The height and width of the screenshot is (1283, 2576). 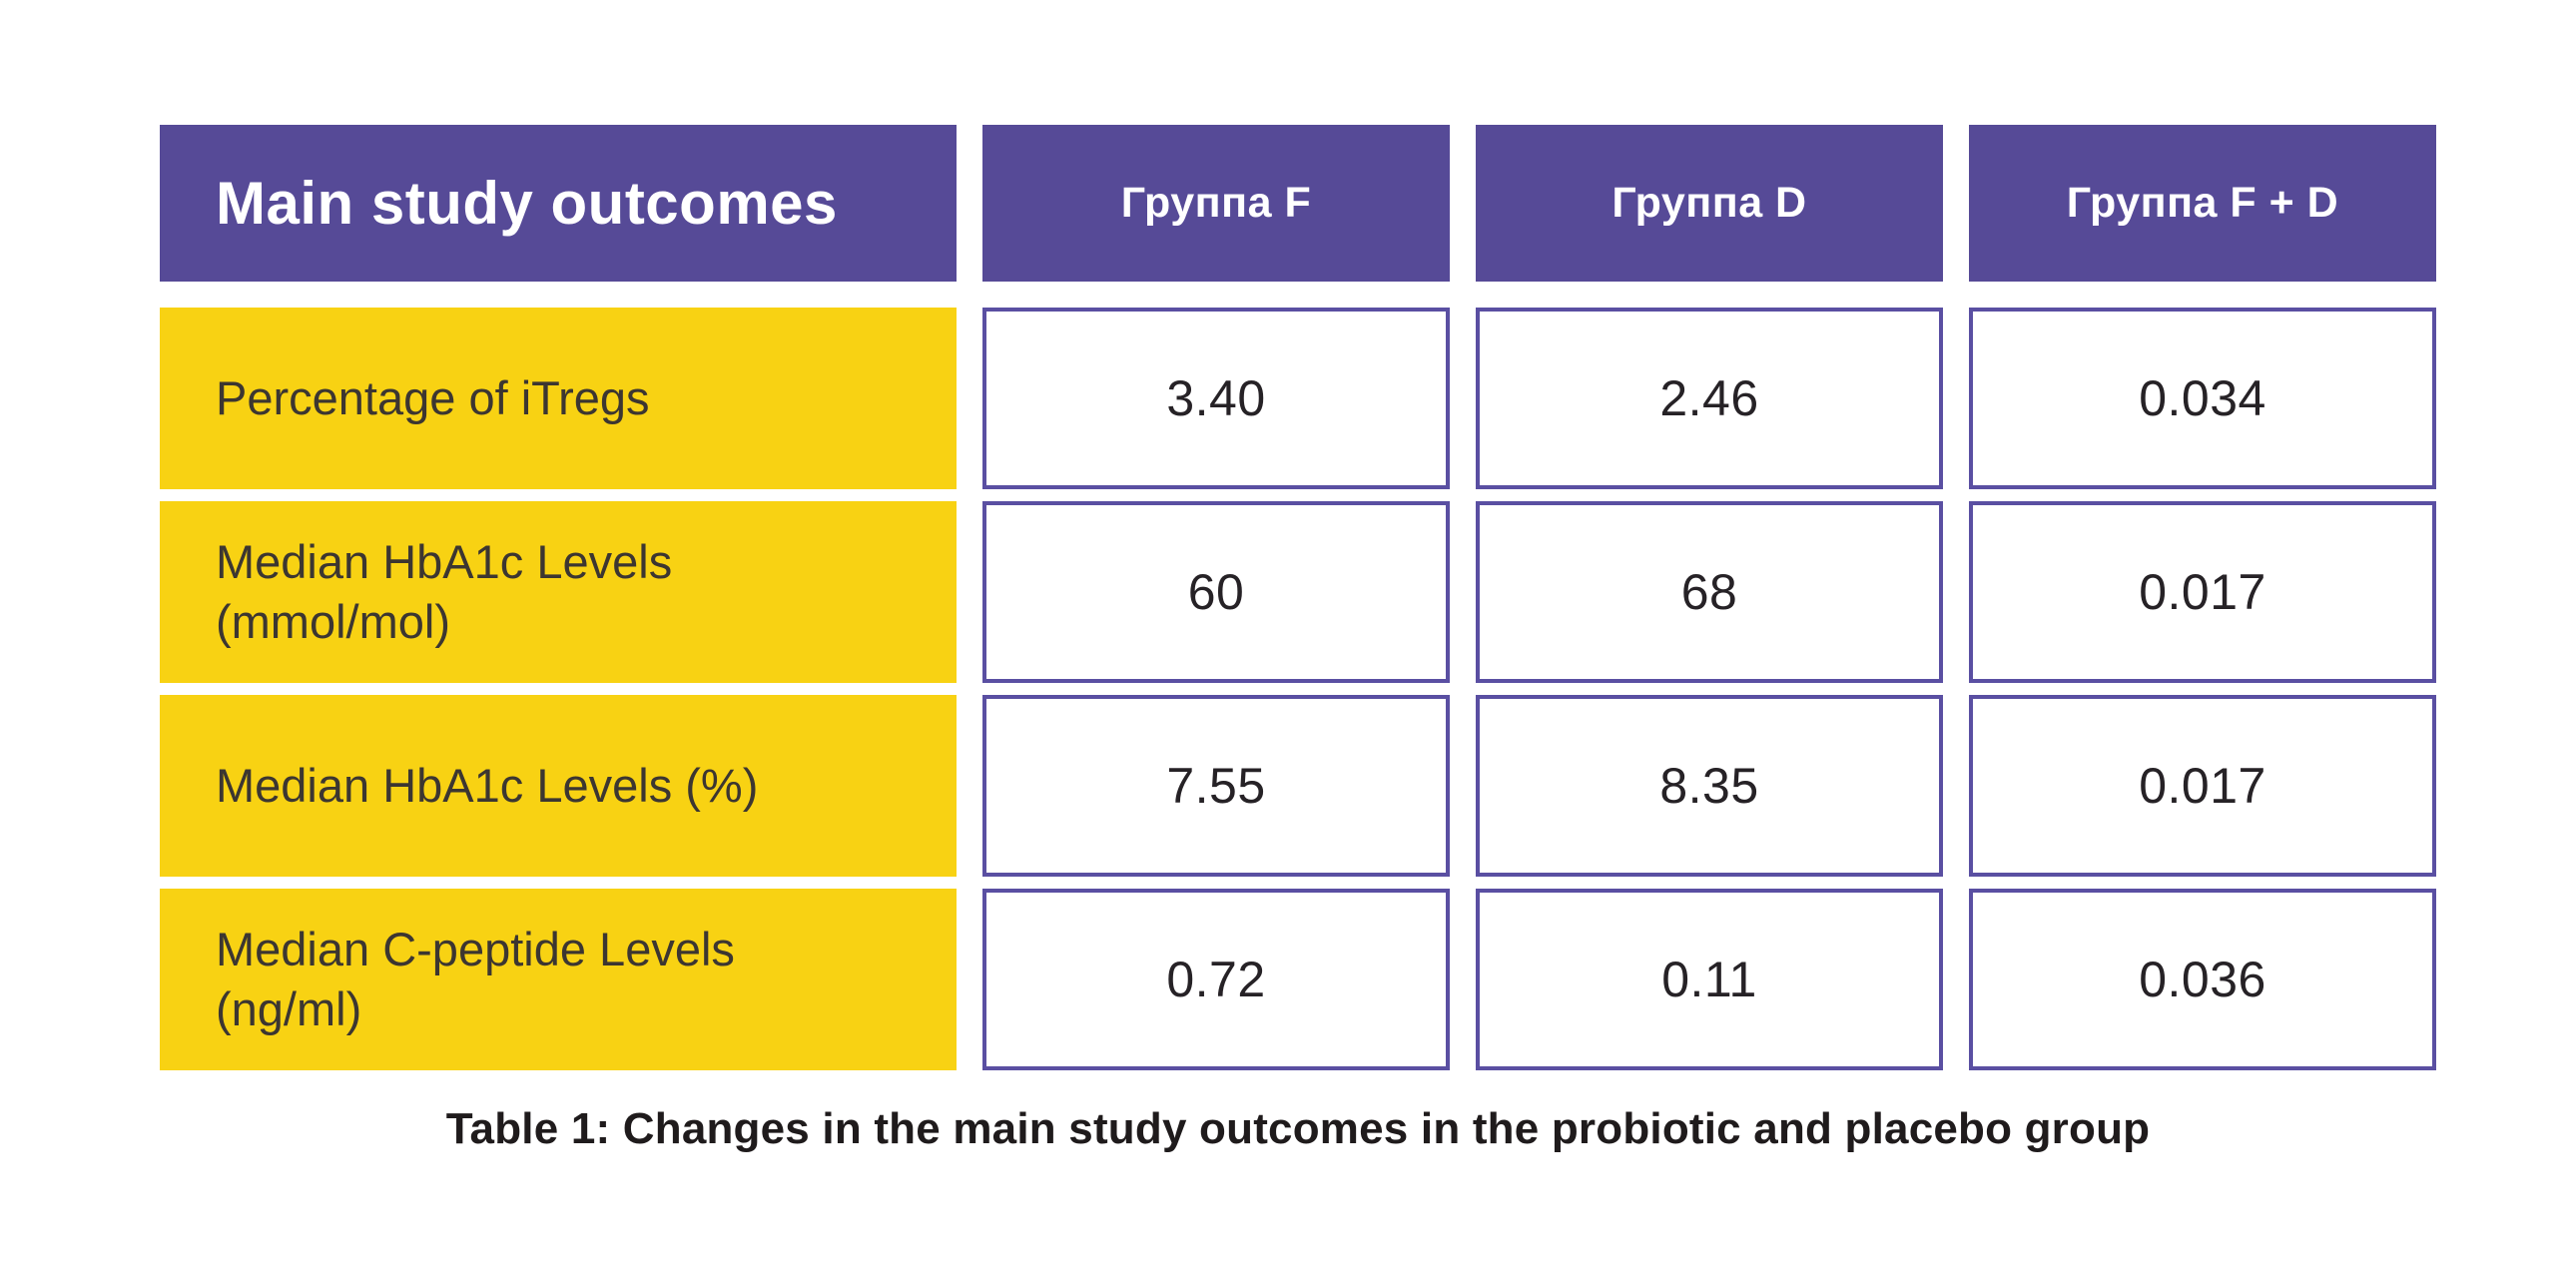 I want to click on row-label-itregs: Percentage of iTregs, so click(x=558, y=398).